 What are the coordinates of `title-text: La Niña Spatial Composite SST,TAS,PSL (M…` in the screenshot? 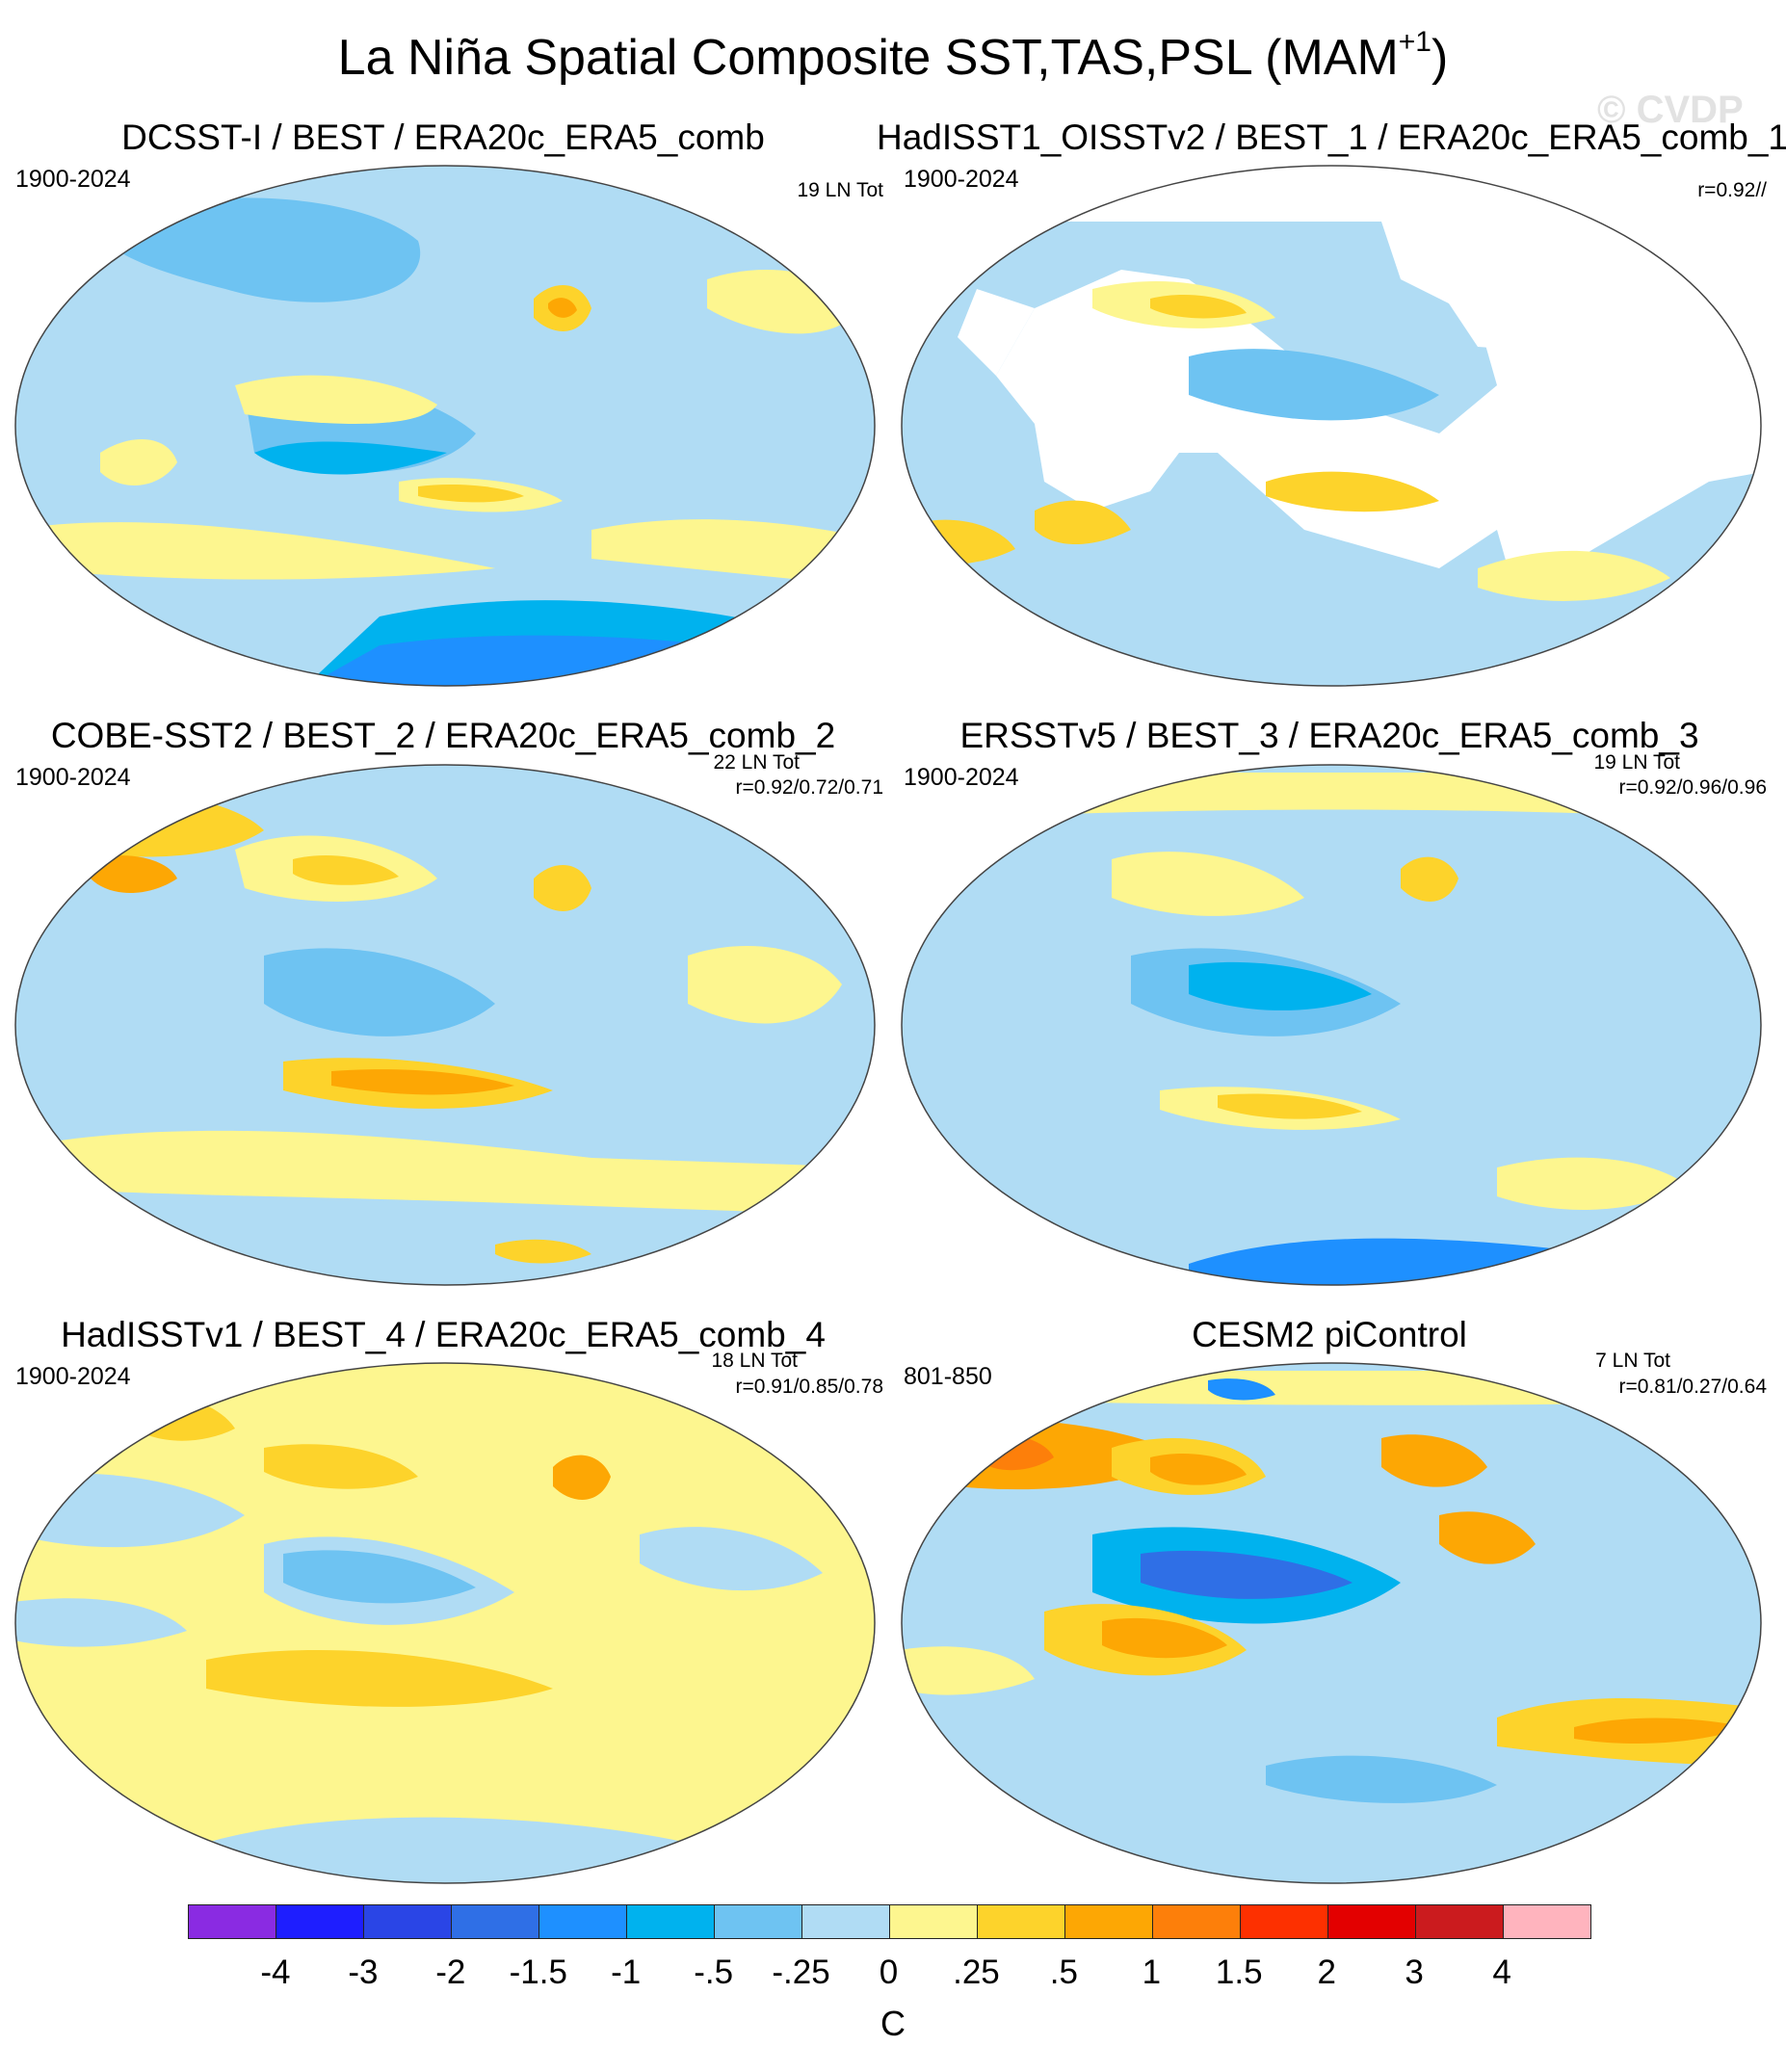 It's located at (868, 58).